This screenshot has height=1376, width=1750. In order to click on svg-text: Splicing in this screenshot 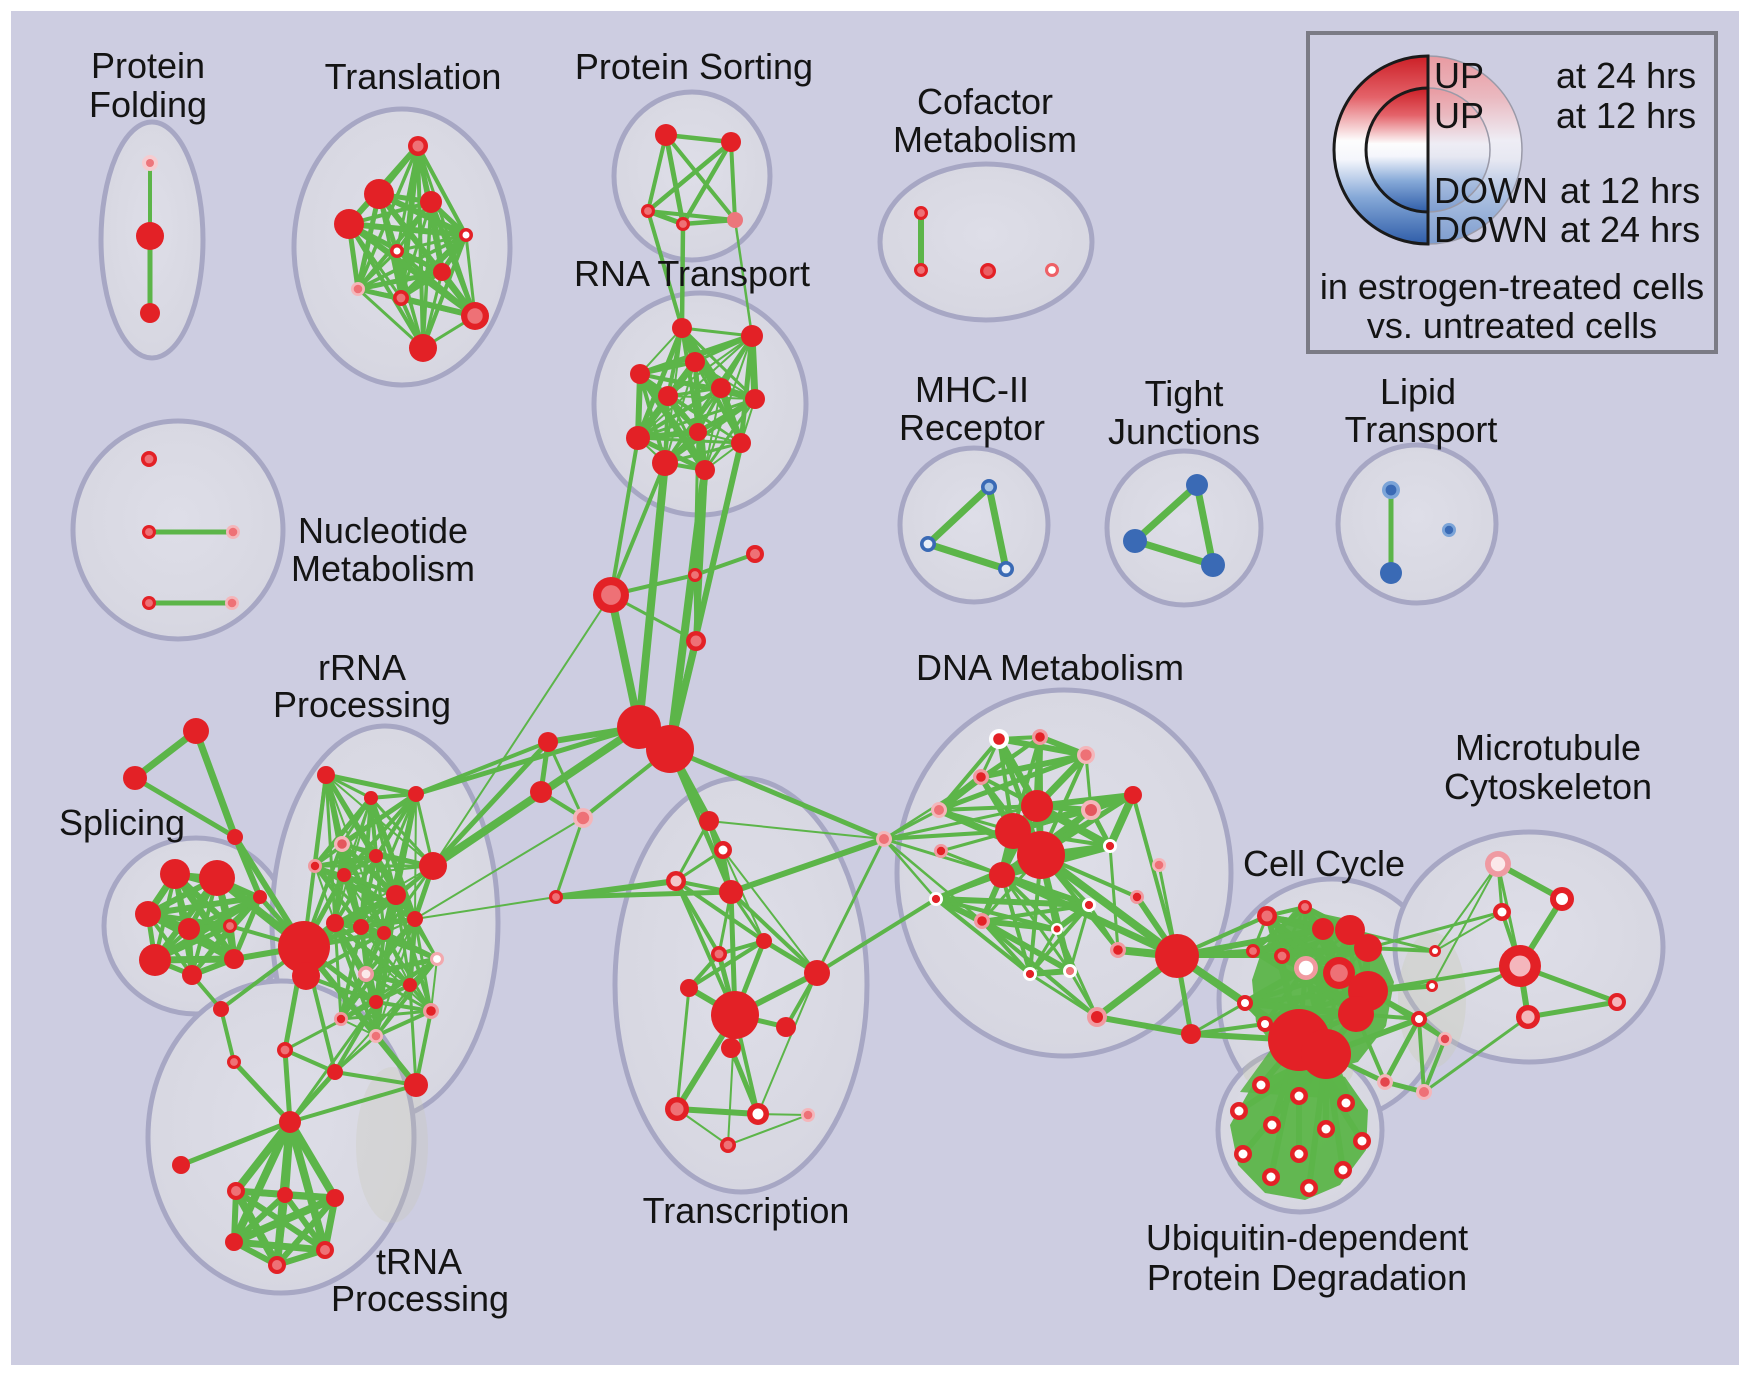, I will do `click(122, 822)`.